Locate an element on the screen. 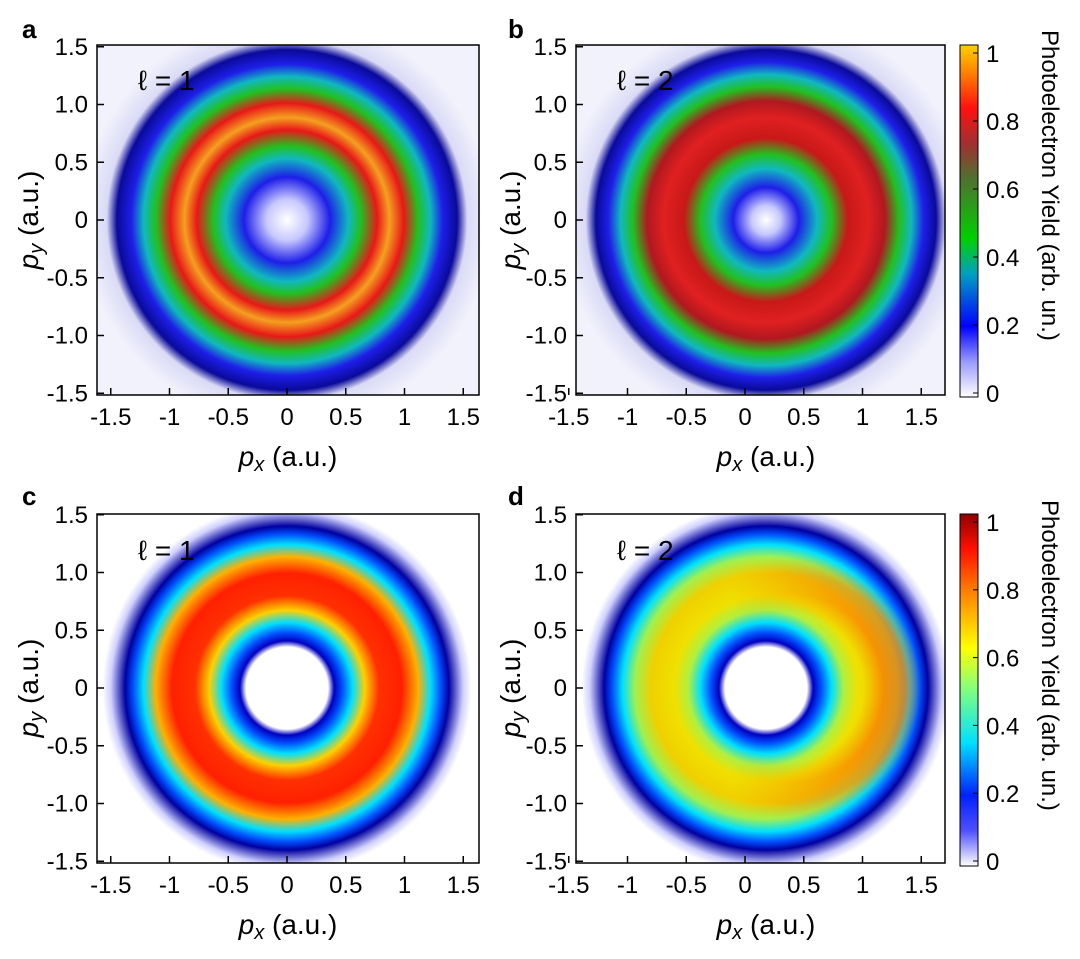  colorbar-b is located at coordinates (969, 221).